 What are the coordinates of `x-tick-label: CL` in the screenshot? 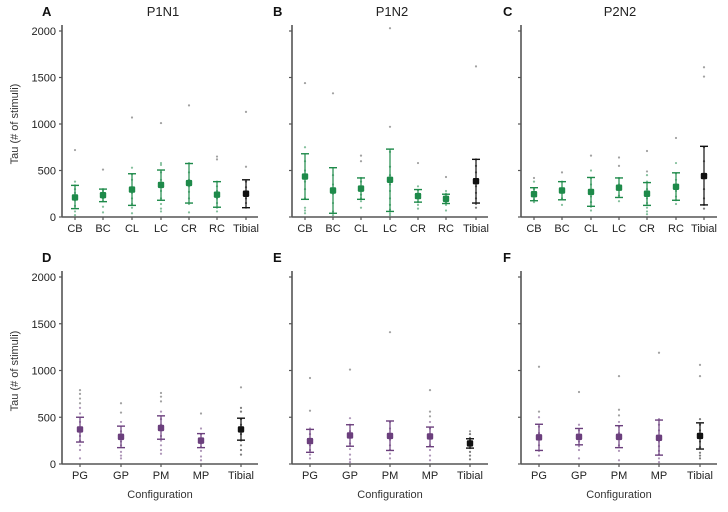 It's located at (132, 229).